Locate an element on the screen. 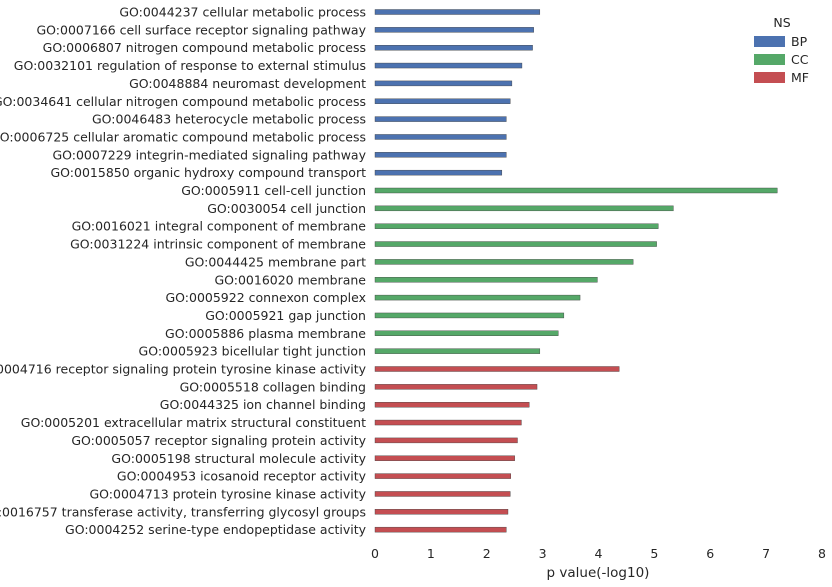 This screenshot has width=832, height=587. legend-label-mf: MF is located at coordinates (800, 77).